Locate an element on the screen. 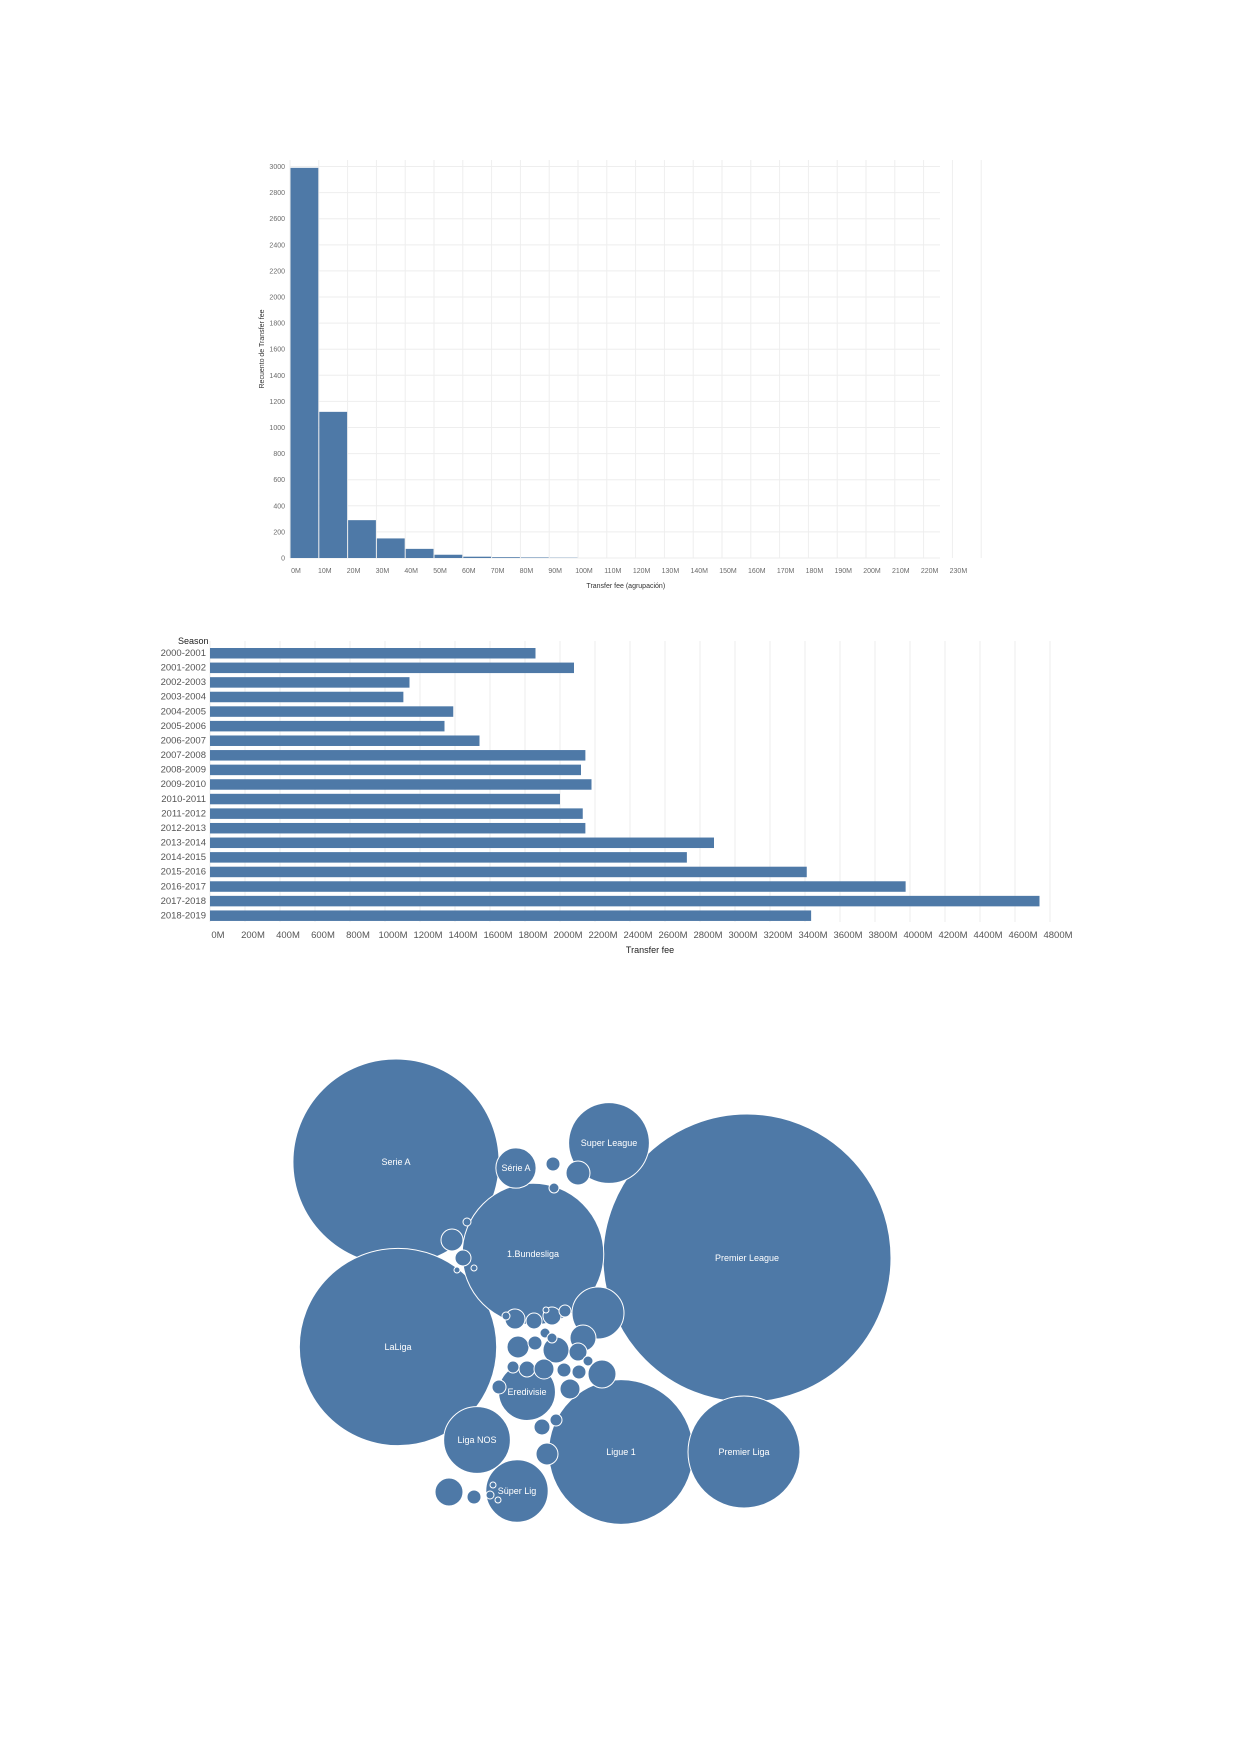 The image size is (1242, 1755). hist-y-tick-label: 1400 is located at coordinates (277, 376).